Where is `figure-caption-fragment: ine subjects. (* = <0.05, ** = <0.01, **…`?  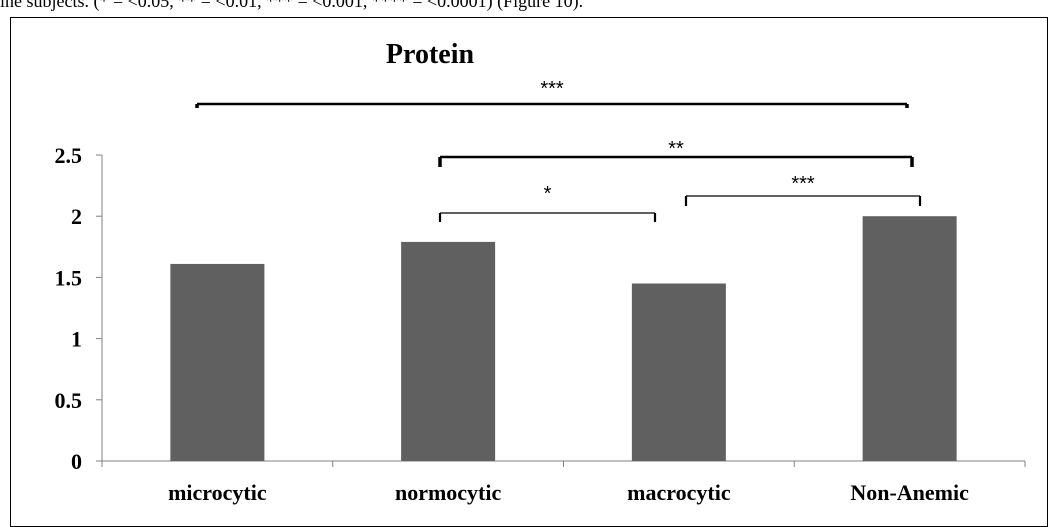 figure-caption-fragment: ine subjects. (* = <0.05, ** = <0.01, **… is located at coordinates (292, 5).